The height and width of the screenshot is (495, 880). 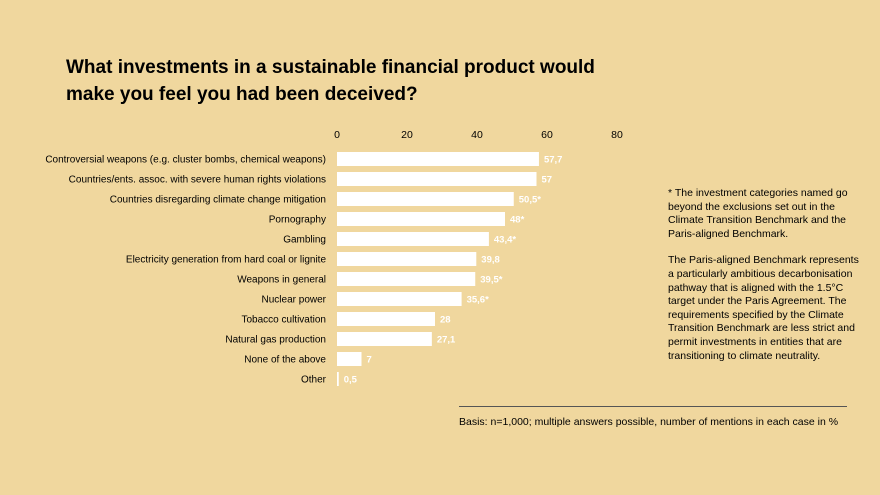 What do you see at coordinates (553, 160) in the screenshot?
I see `value-label: 57,7` at bounding box center [553, 160].